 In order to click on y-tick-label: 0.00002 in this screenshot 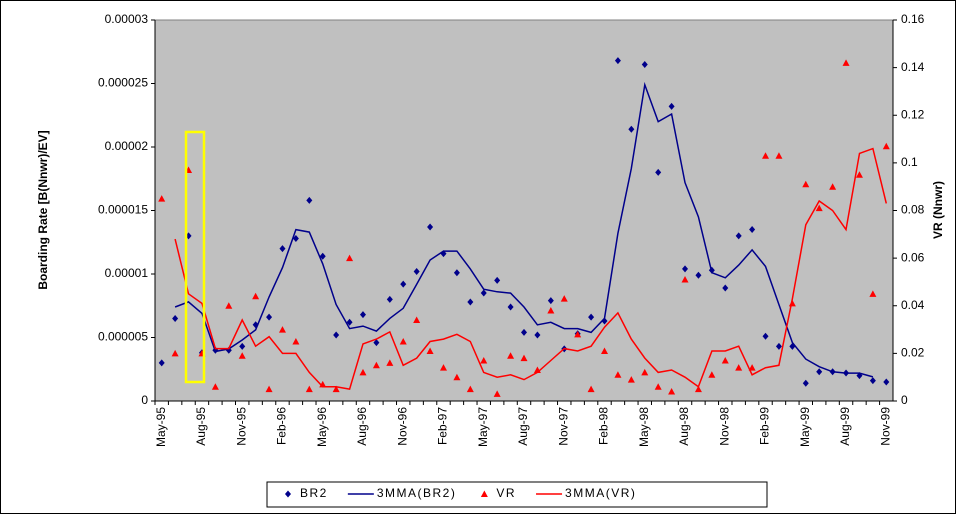, I will do `click(127, 146)`.